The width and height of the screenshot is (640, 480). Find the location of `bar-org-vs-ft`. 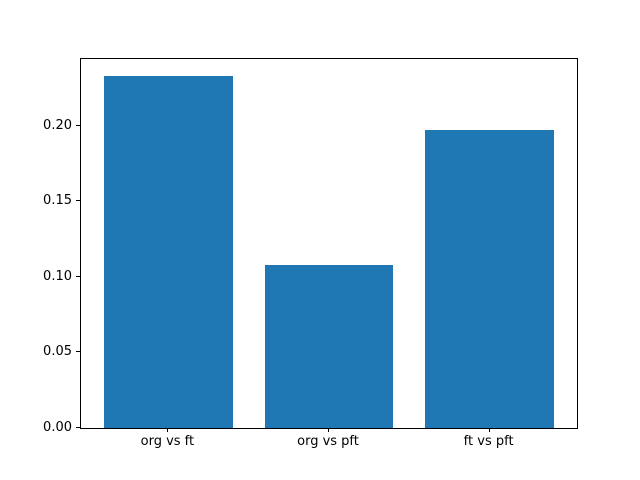

bar-org-vs-ft is located at coordinates (168, 252).